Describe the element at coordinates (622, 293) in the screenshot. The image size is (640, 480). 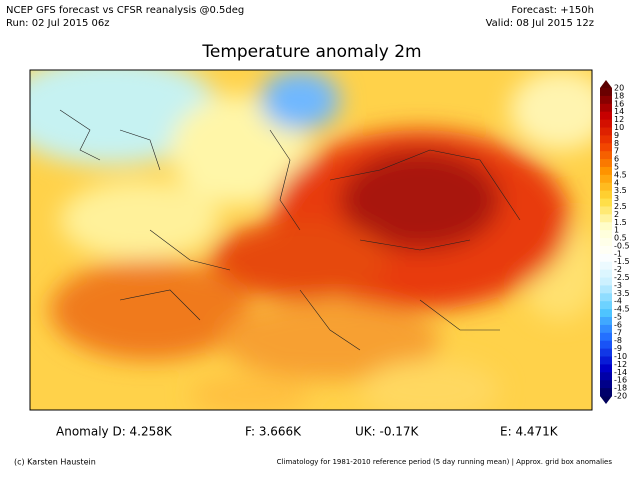
I see `colorbar-label: -3.5` at that location.